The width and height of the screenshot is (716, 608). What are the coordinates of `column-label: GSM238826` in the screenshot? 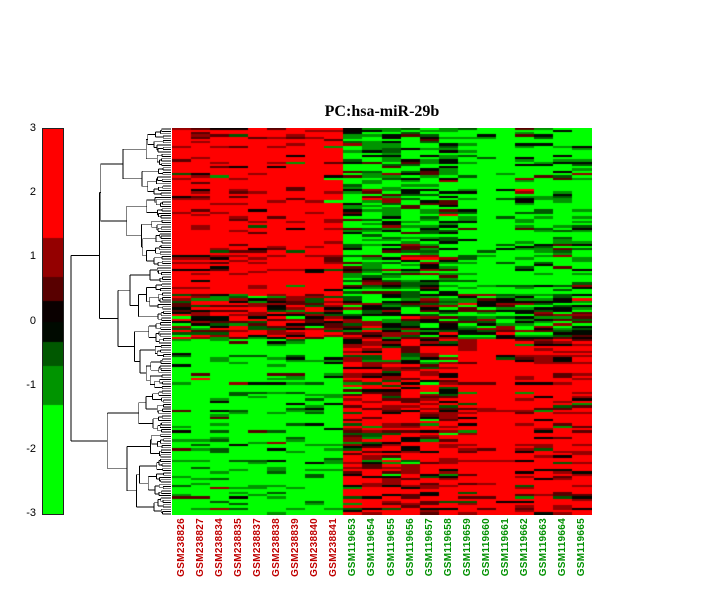 It's located at (181, 547).